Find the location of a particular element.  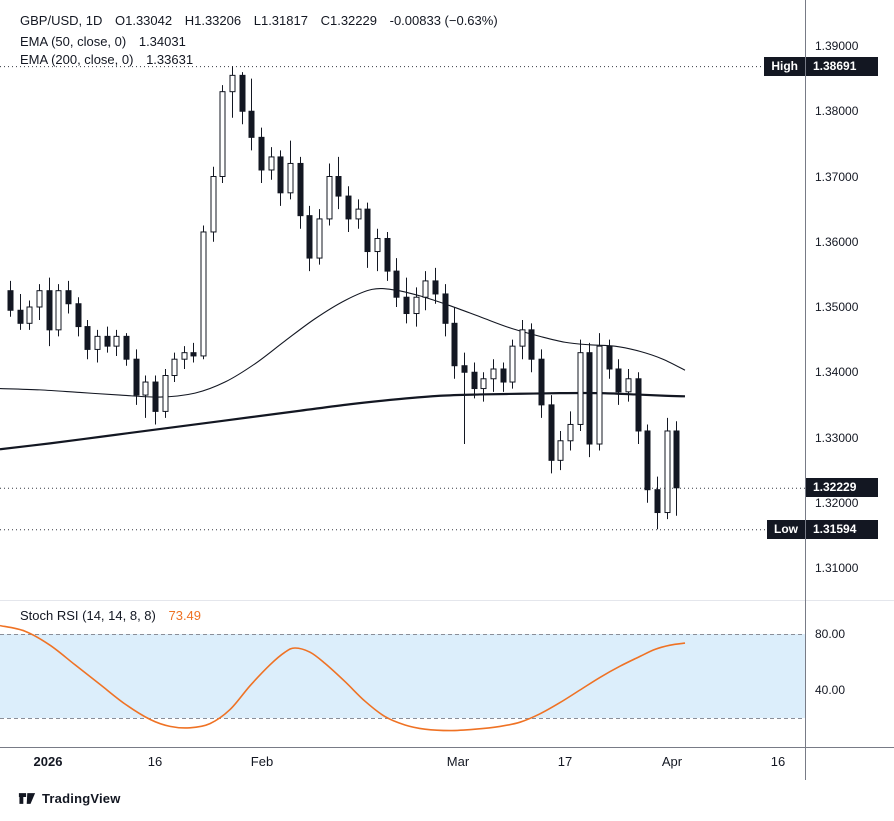

stoch-axis-label: 80.00 is located at coordinates (830, 634).